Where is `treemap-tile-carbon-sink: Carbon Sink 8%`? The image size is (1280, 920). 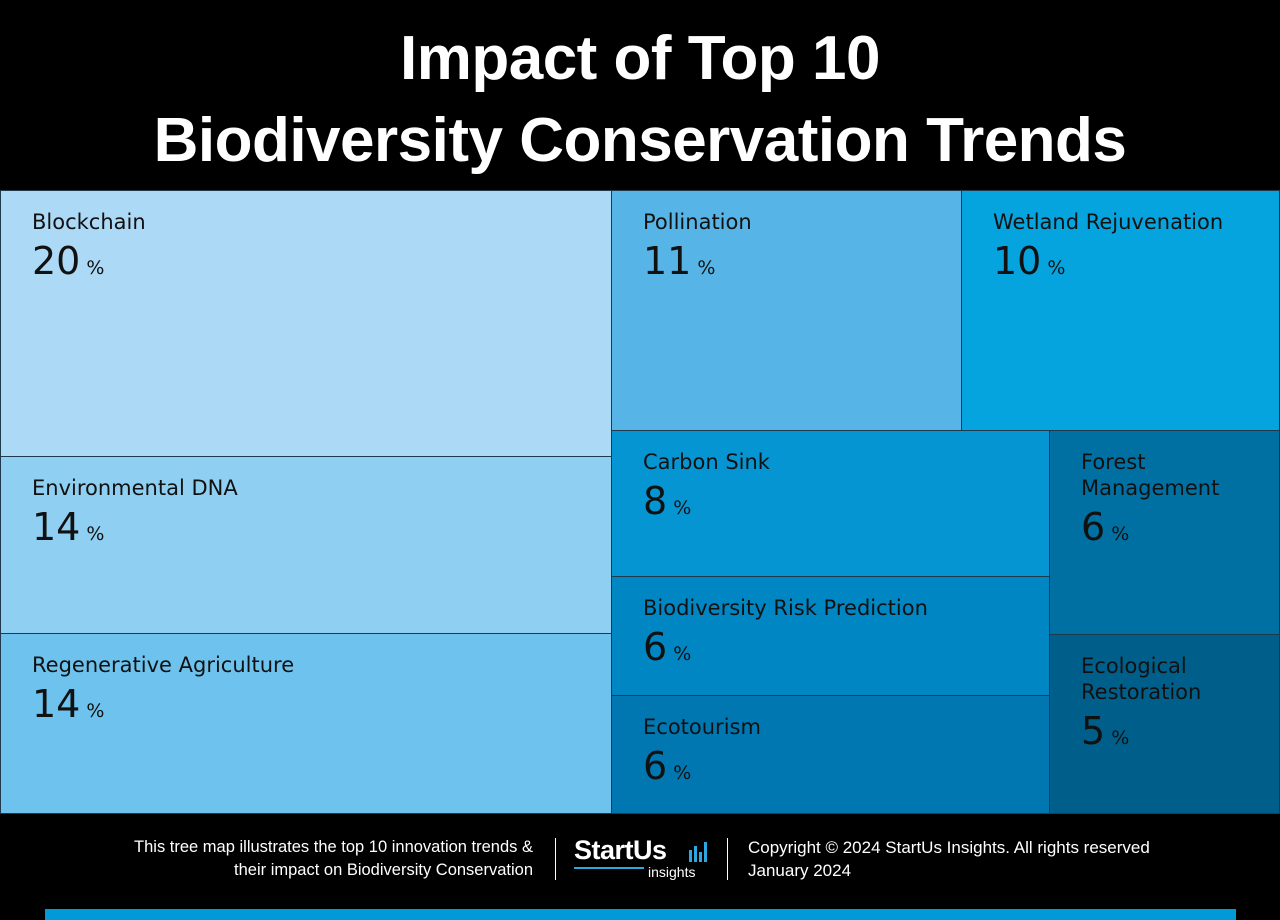 treemap-tile-carbon-sink: Carbon Sink 8% is located at coordinates (830, 503).